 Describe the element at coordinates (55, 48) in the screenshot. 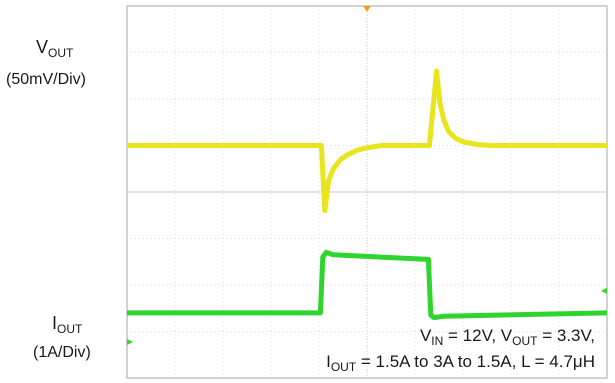

I see `vout-channel-label: VOUT` at that location.